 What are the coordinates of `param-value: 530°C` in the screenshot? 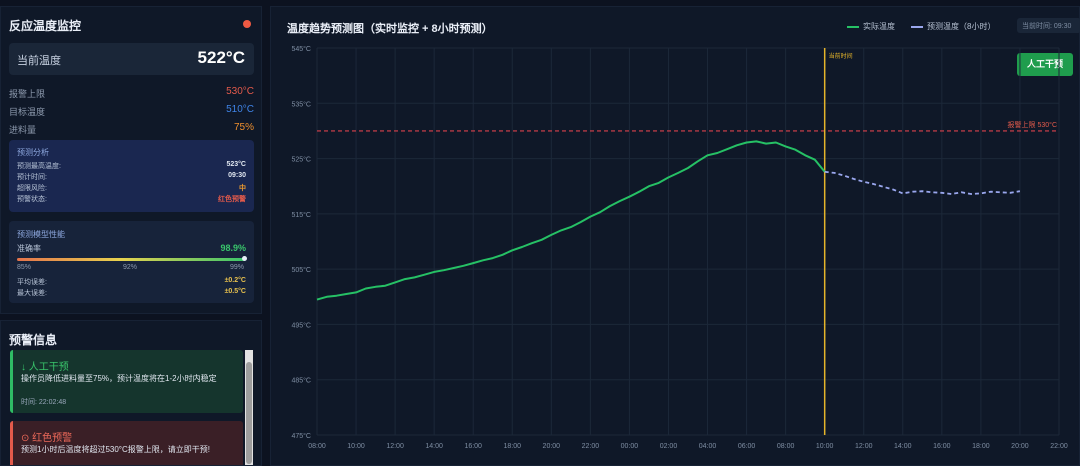 It's located at (240, 91).